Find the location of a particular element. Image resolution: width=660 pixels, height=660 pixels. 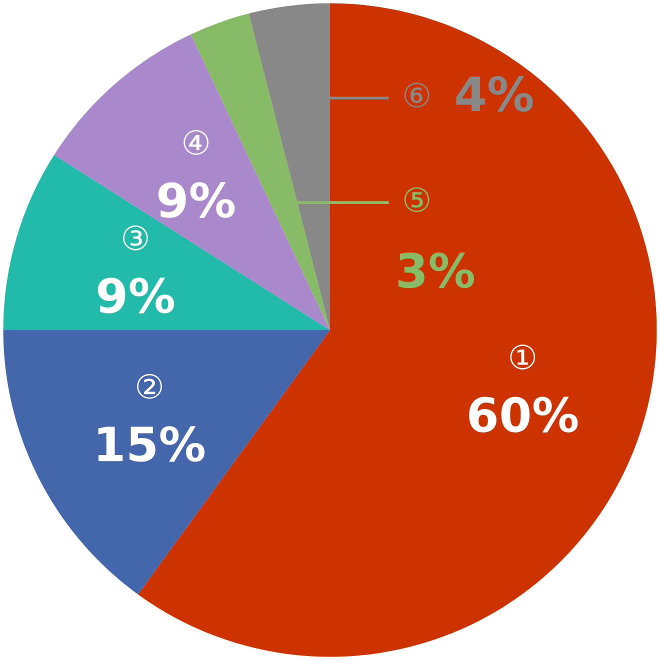

slice-label: ⑥ is located at coordinates (417, 95).